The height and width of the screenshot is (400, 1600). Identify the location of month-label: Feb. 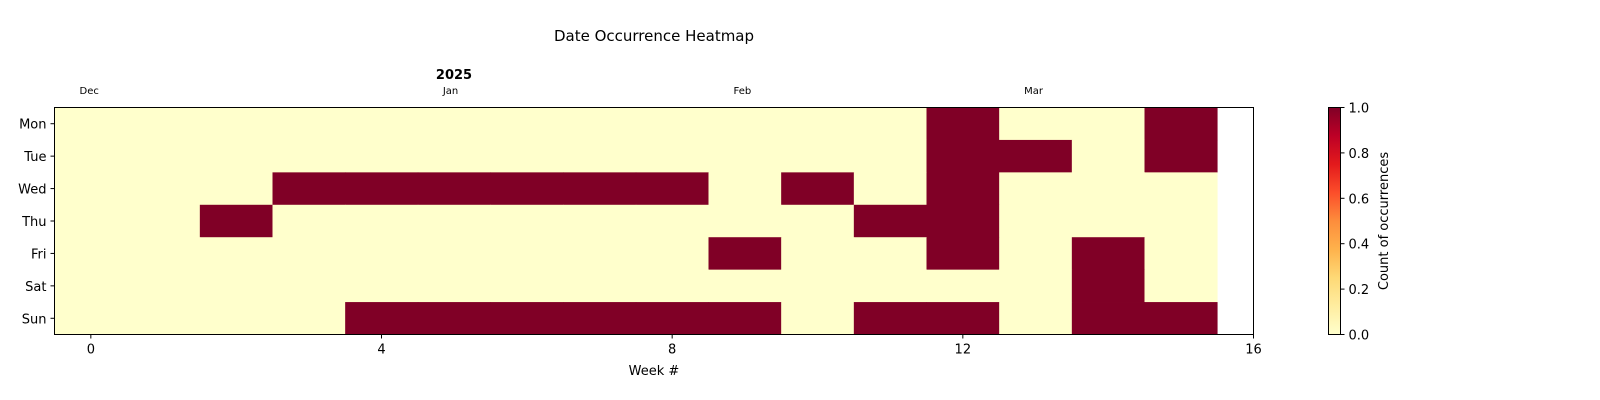
(743, 91).